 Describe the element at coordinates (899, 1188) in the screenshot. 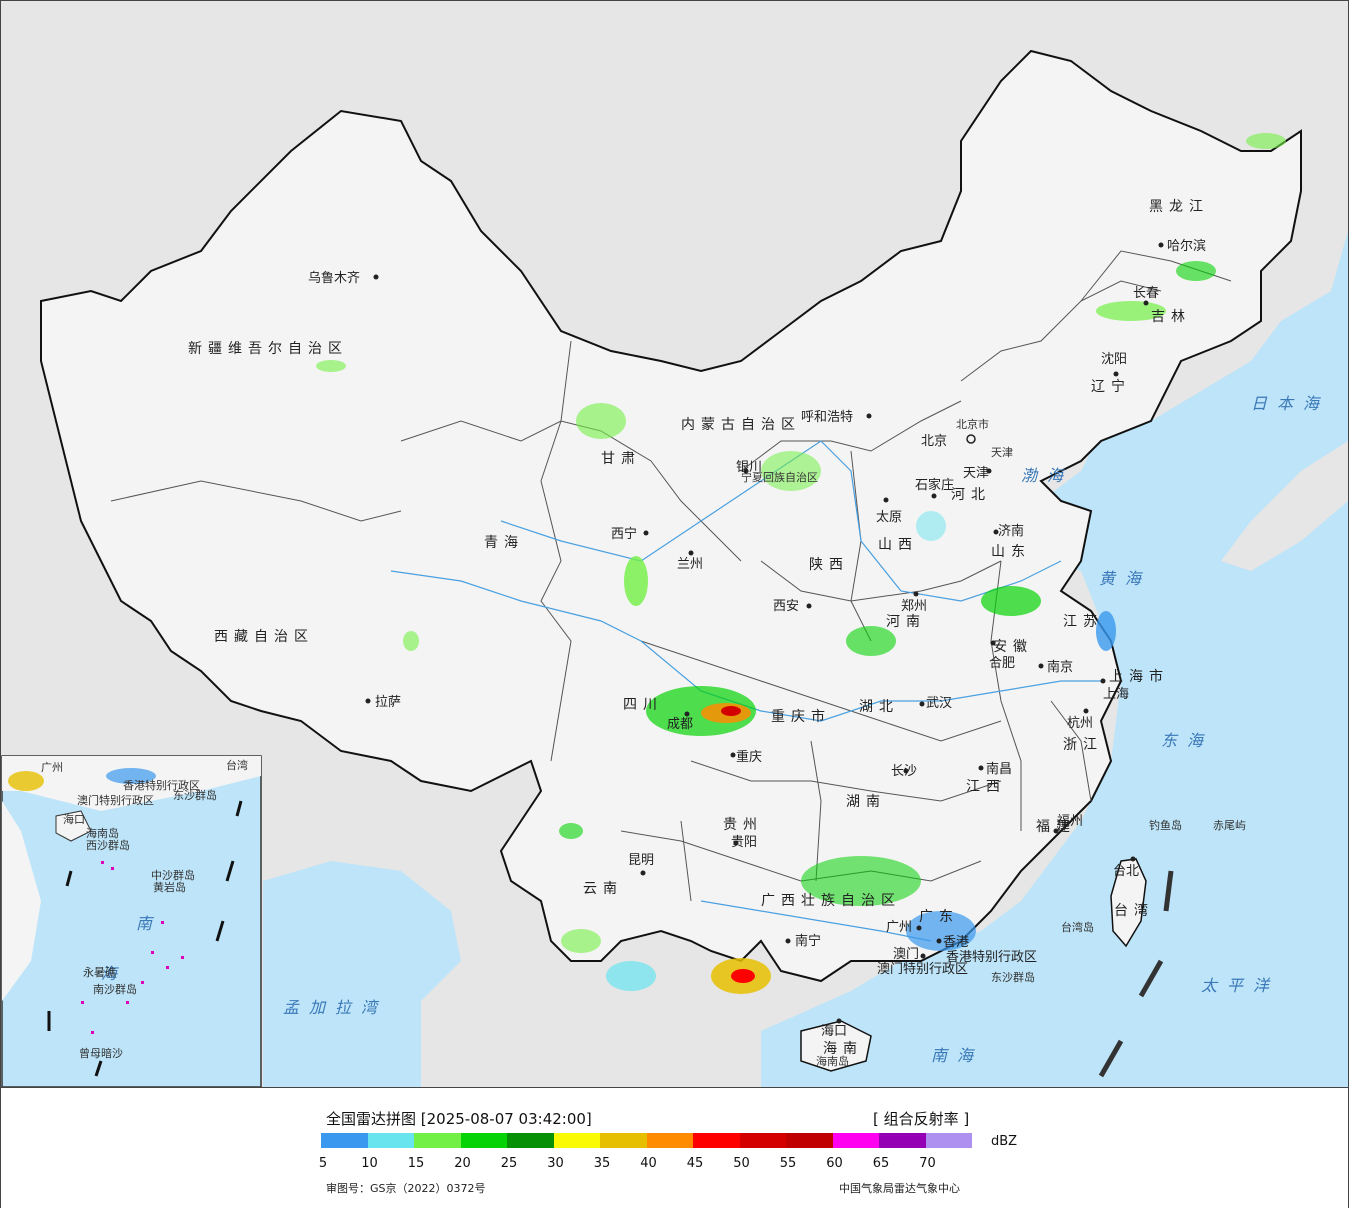

I see `agency-credit: 中国气象局雷达气象中心` at that location.